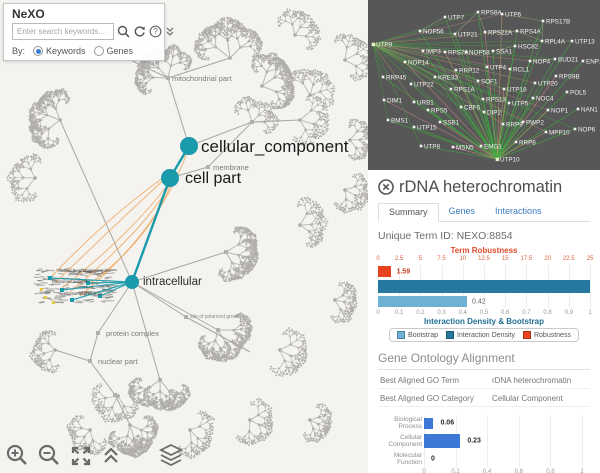 This screenshot has width=600, height=473. Describe the element at coordinates (170, 32) in the screenshot. I see `chevron-down-icon` at that location.